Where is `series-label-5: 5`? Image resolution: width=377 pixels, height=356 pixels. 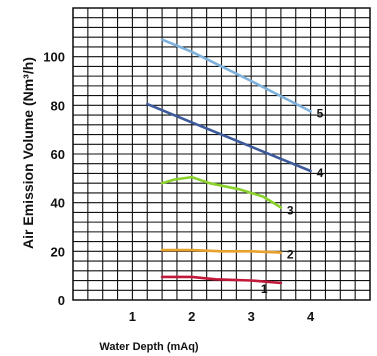
series-label-5: 5 is located at coordinates (320, 113).